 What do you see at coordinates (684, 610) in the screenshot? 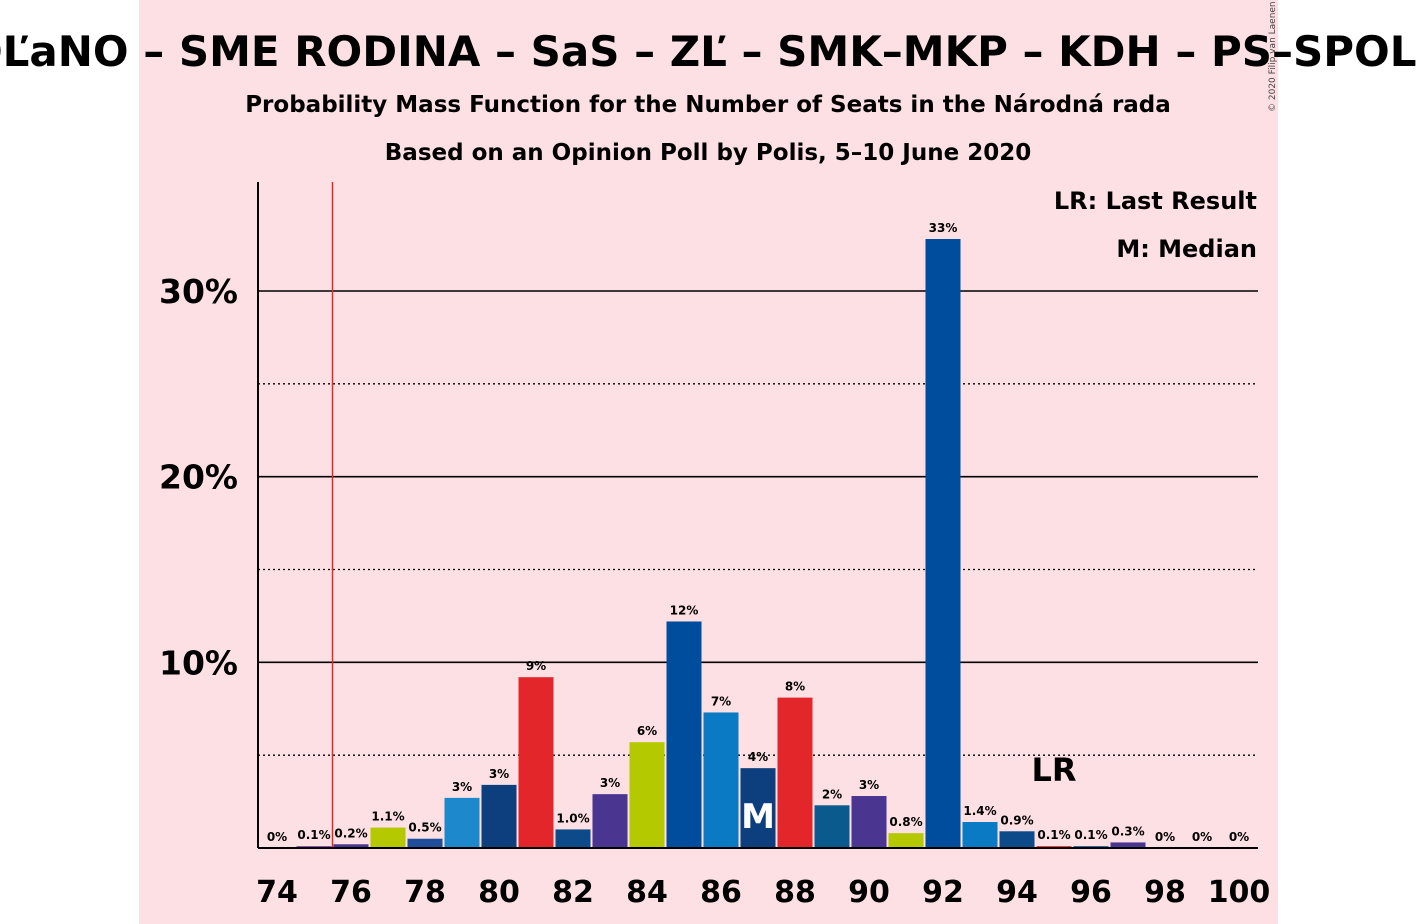
I see `bar-value-label: 12%` at bounding box center [684, 610].